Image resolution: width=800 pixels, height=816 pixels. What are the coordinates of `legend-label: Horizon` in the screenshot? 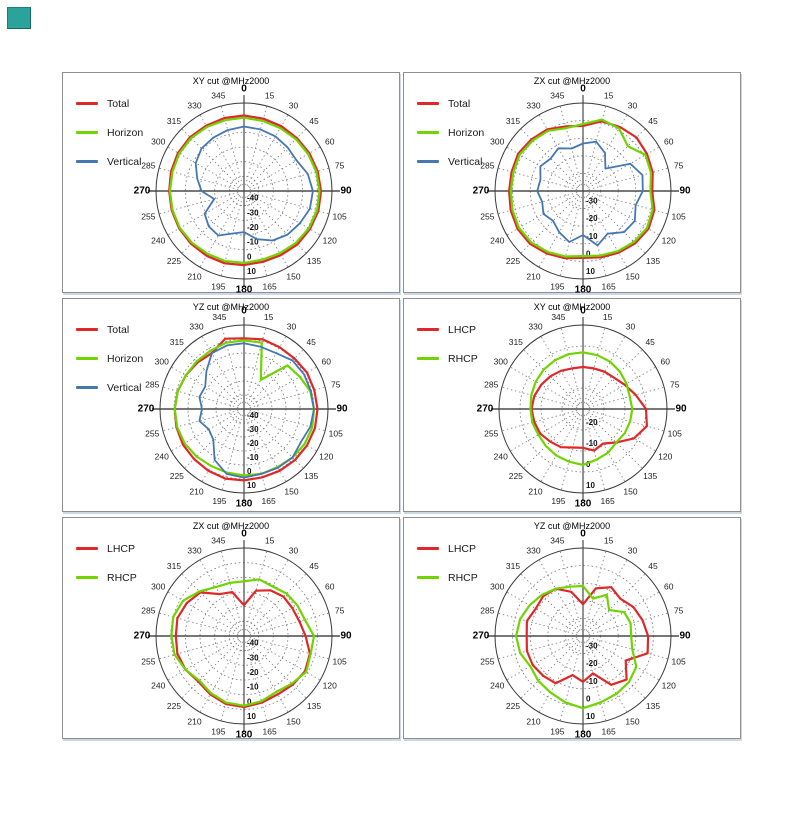 It's located at (466, 132).